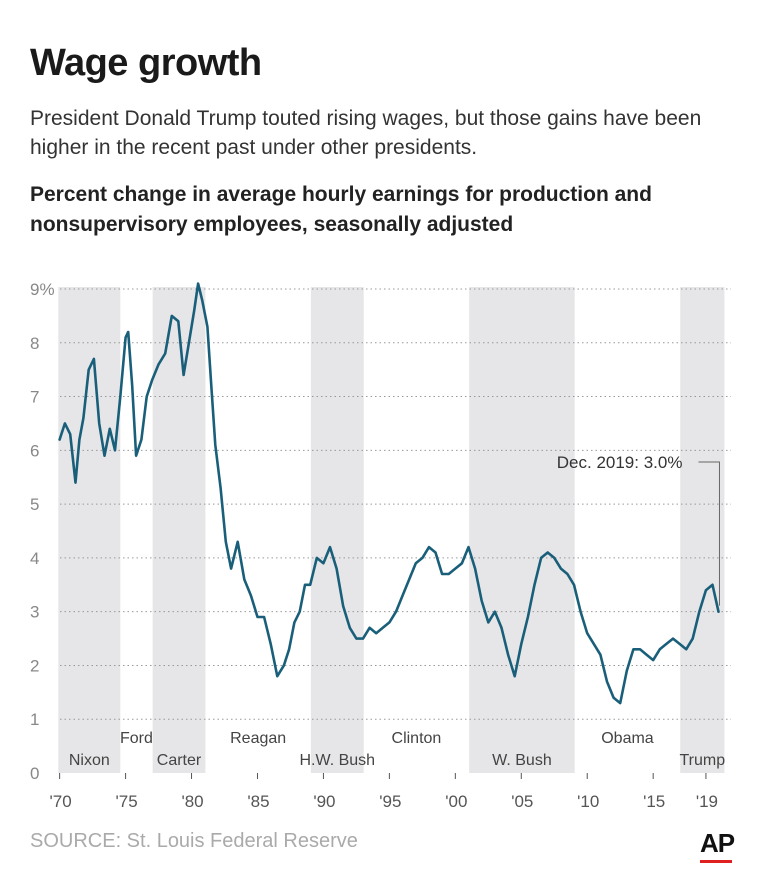 The image size is (775, 870). I want to click on president-label: W. Bush, so click(522, 760).